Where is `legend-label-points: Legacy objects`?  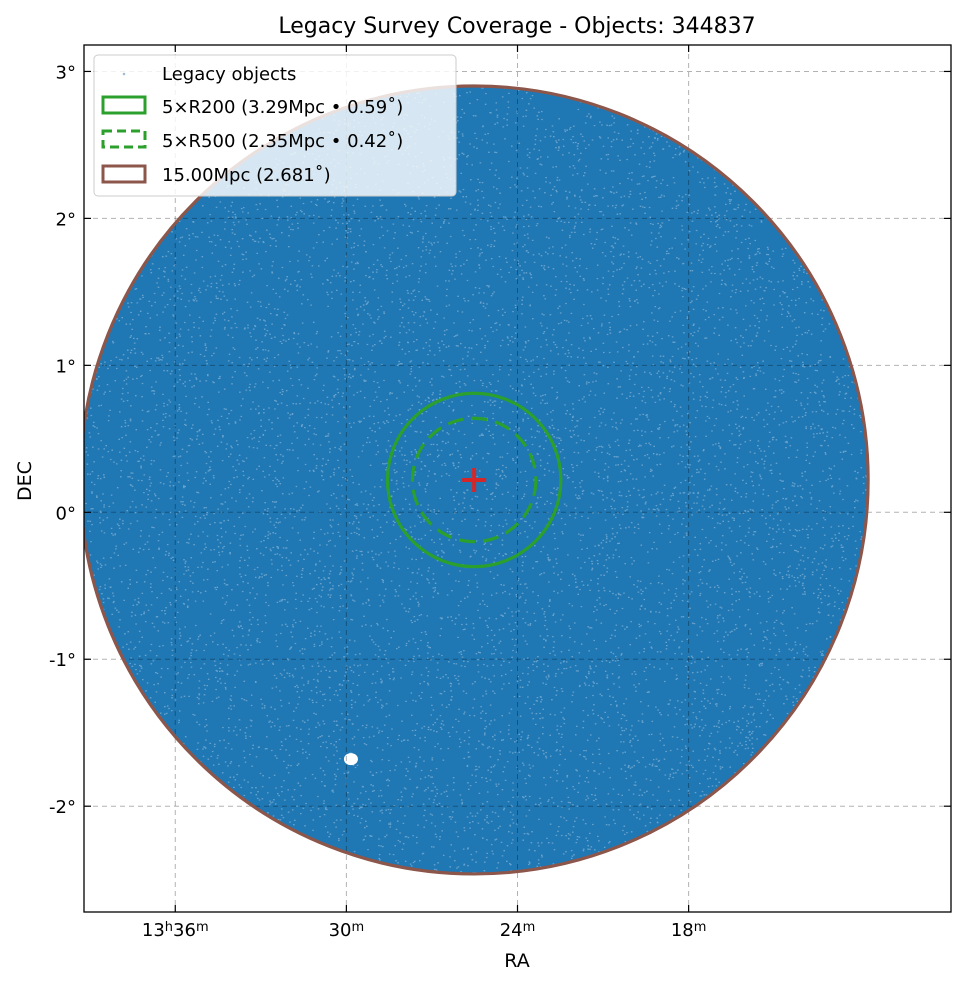 legend-label-points: Legacy objects is located at coordinates (229, 74).